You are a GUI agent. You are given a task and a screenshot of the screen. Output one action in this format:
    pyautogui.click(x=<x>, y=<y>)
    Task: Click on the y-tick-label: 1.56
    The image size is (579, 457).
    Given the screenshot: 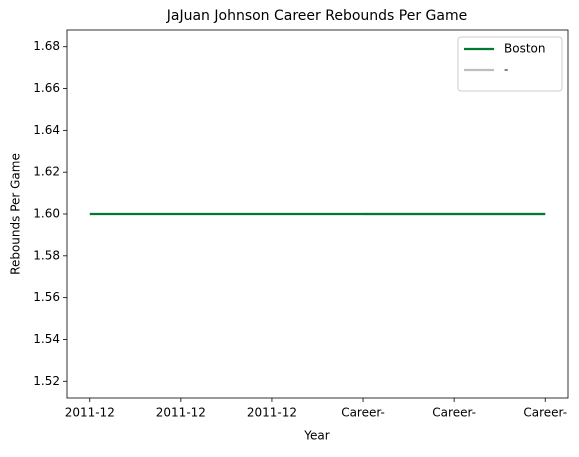 What is the action you would take?
    pyautogui.click(x=46, y=297)
    